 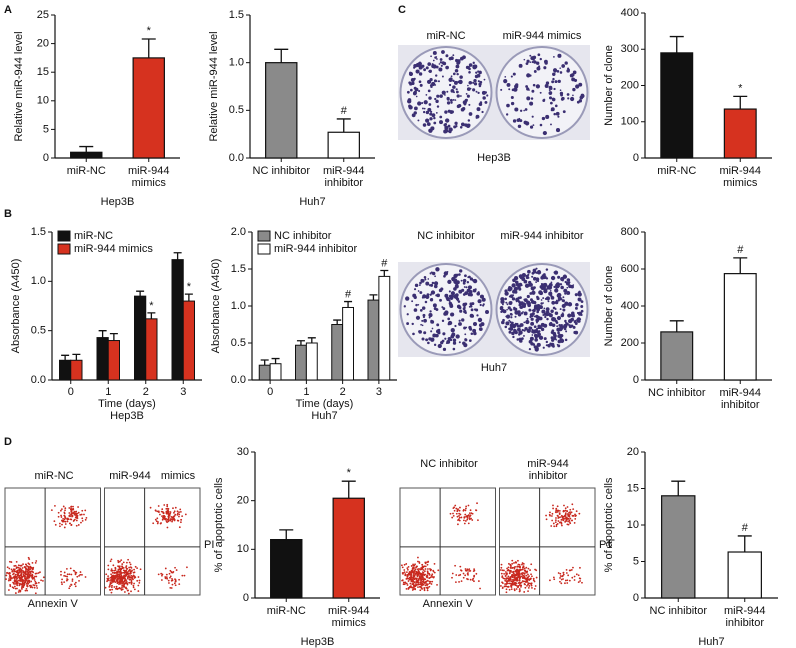 I want to click on y-axis-label: Number of clone, so click(x=609, y=85).